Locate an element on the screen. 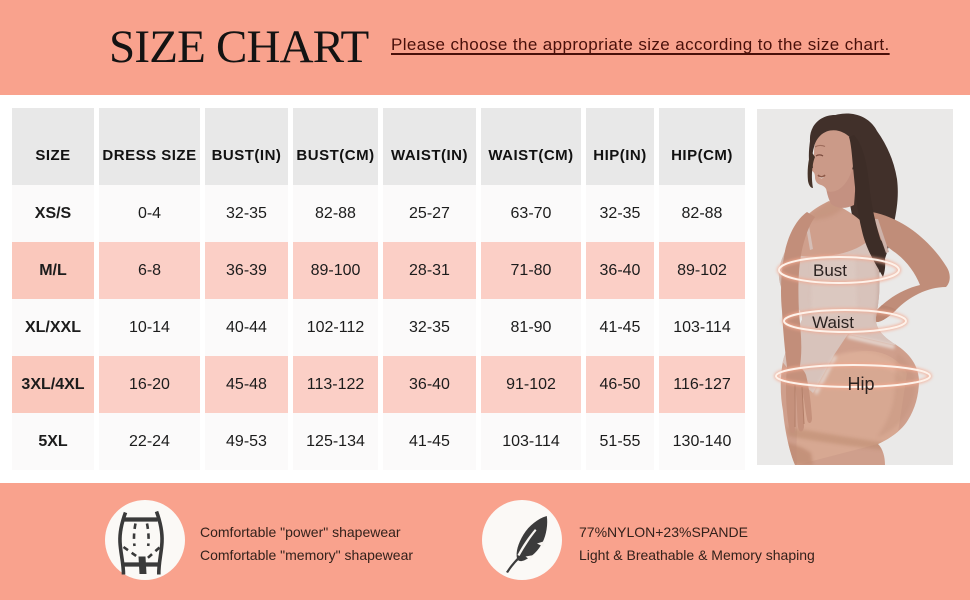 The image size is (970, 600). svg-text: Waist is located at coordinates (833, 322).